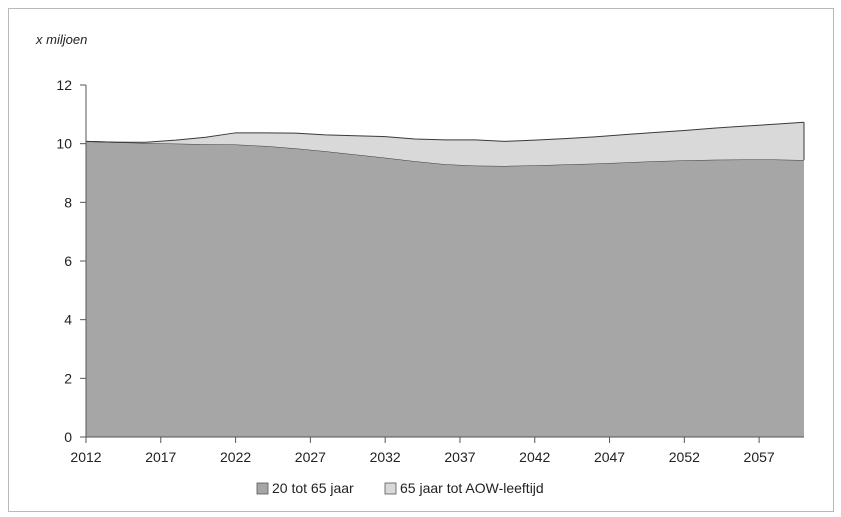  I want to click on y-tick-label: 12, so click(64, 85).